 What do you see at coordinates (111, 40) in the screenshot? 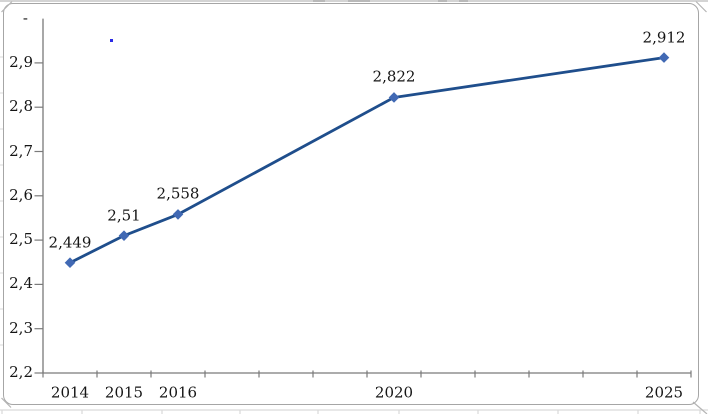
I see `stray-blue-dot` at bounding box center [111, 40].